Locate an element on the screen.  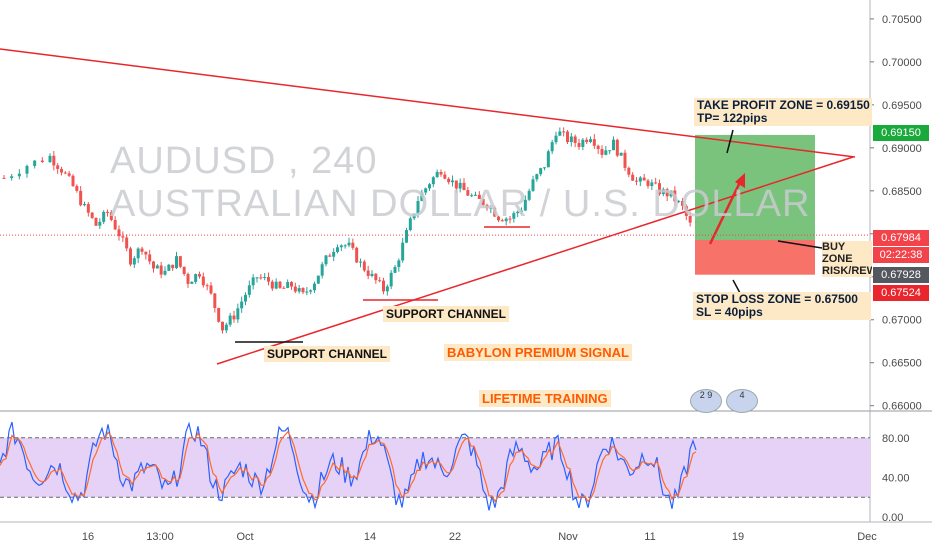
buy-zone-text: BUY ZONE is located at coordinates (837, 253).